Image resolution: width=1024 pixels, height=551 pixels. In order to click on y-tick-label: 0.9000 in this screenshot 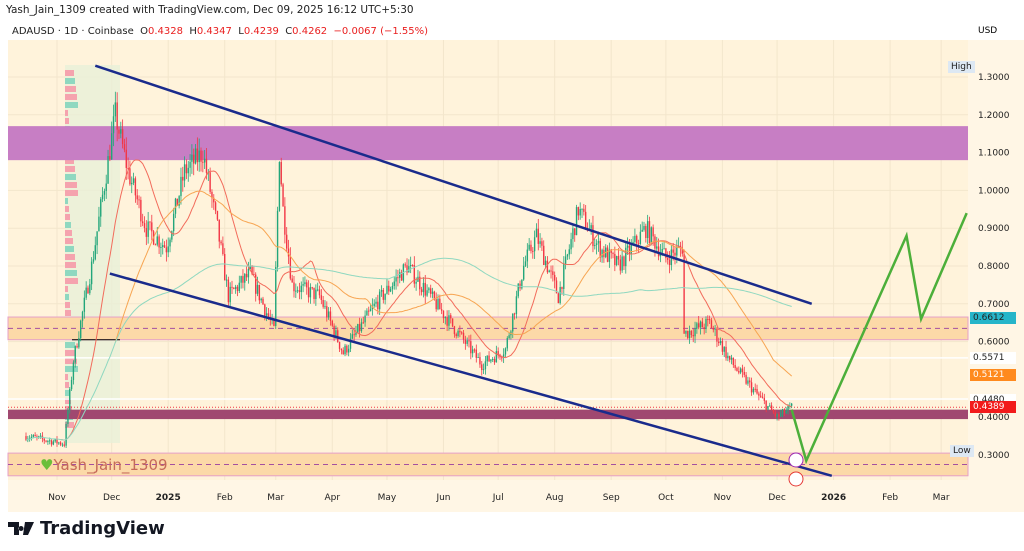, I will do `click(994, 229)`.